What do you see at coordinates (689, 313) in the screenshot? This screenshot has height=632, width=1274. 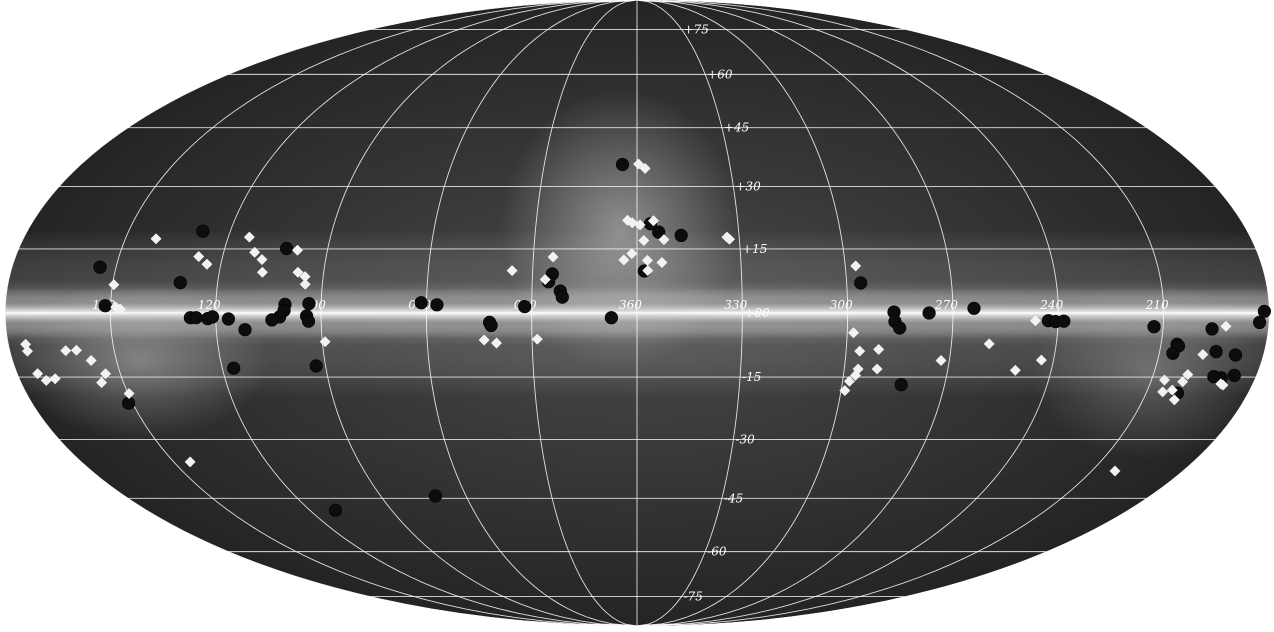 I see `meridian-line` at bounding box center [689, 313].